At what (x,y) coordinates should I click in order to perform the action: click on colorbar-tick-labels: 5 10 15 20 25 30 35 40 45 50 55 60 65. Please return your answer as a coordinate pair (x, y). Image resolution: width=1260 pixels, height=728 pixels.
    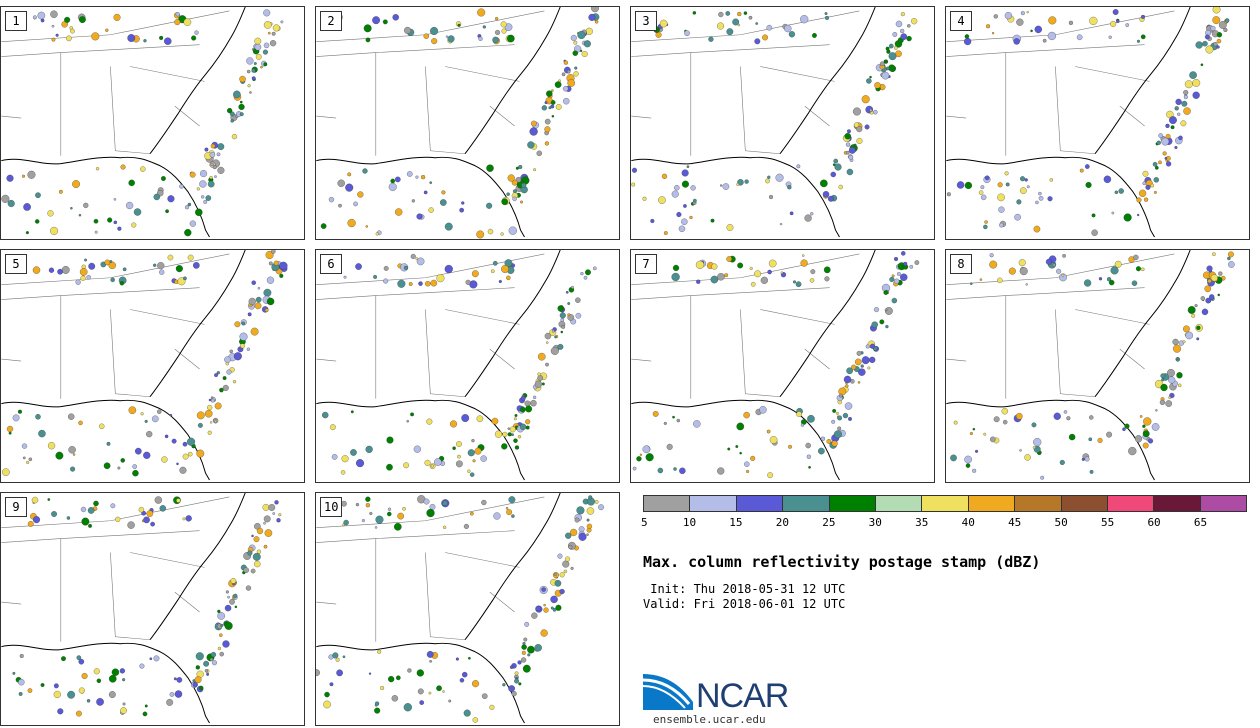
    Looking at the image, I should click on (944, 523).